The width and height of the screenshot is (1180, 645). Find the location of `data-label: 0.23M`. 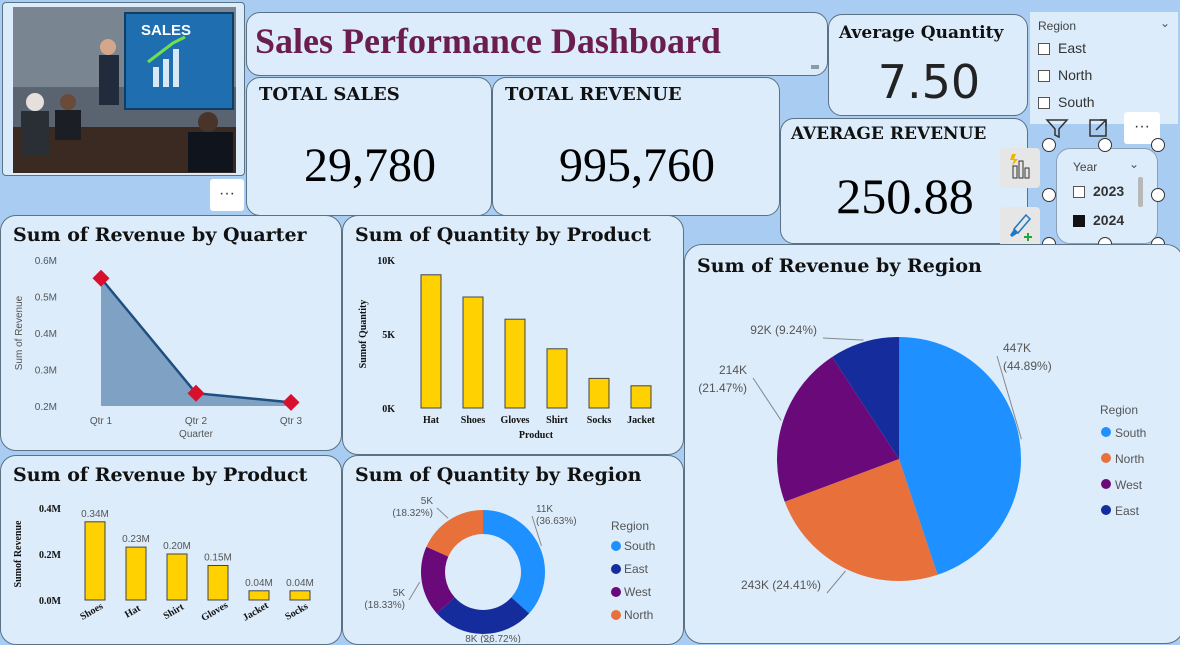

data-label: 0.23M is located at coordinates (136, 539).